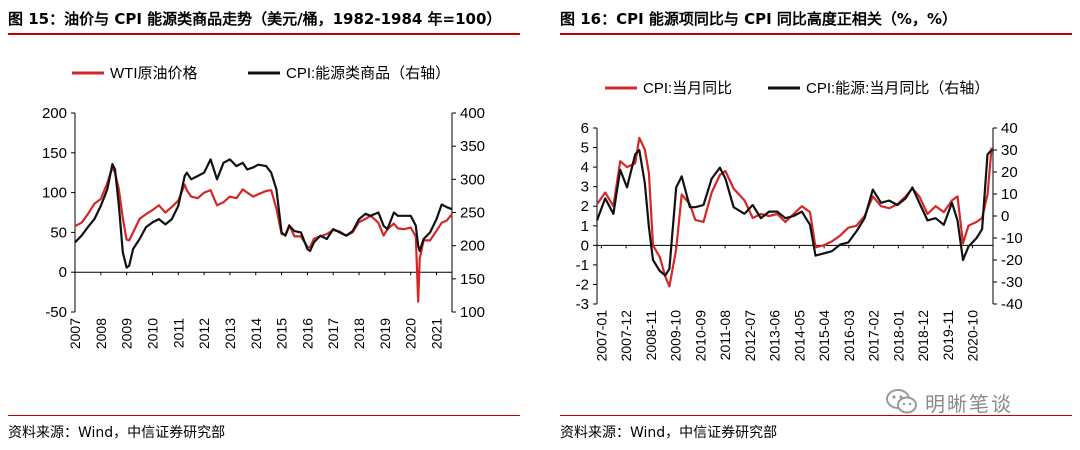 The image size is (1080, 450). Describe the element at coordinates (264, 415) in the screenshot. I see `left-bottom-rule` at that location.